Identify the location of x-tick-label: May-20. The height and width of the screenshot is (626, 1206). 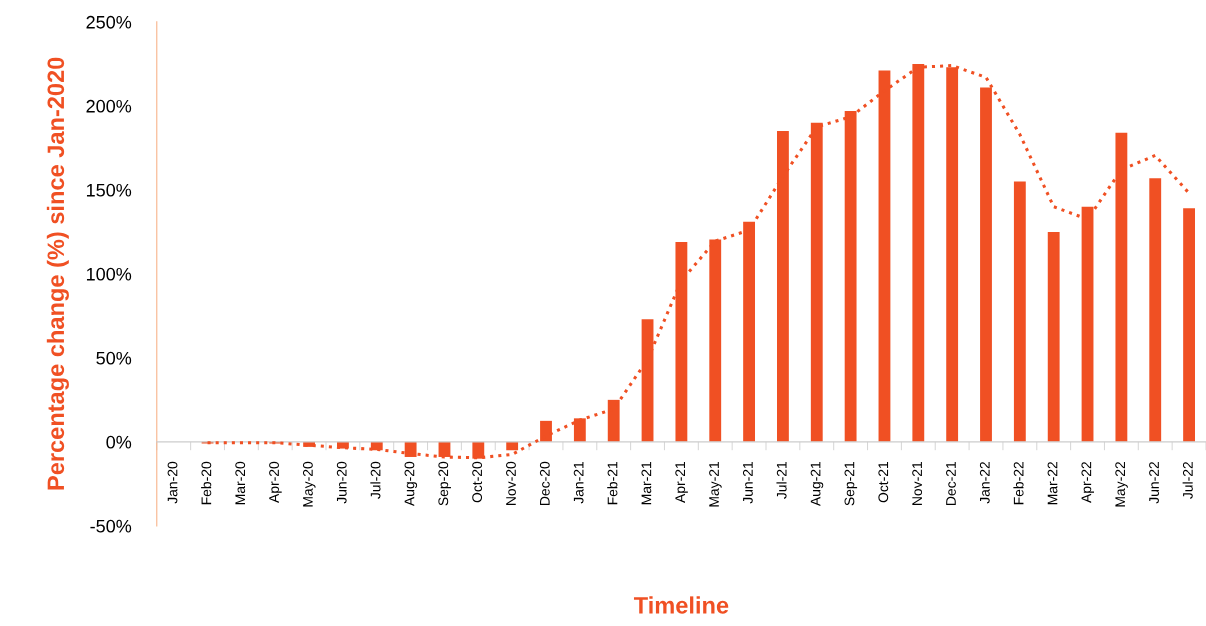
(309, 484).